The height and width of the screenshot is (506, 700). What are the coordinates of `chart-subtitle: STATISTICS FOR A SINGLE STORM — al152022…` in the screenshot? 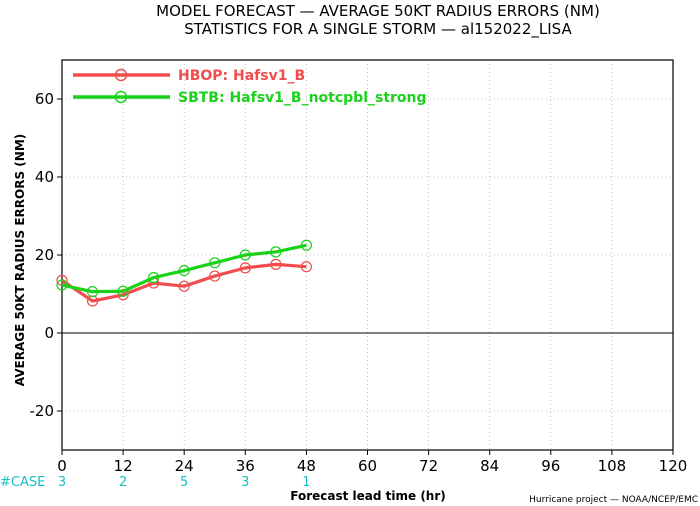 It's located at (378, 29).